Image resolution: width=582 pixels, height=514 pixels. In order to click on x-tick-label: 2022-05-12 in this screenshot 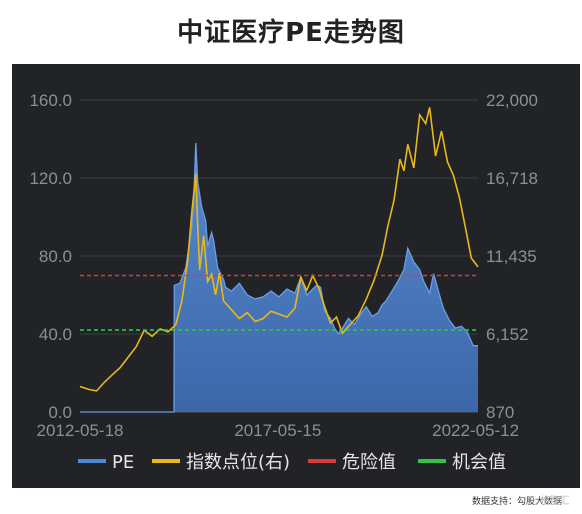, I will do `click(475, 430)`.